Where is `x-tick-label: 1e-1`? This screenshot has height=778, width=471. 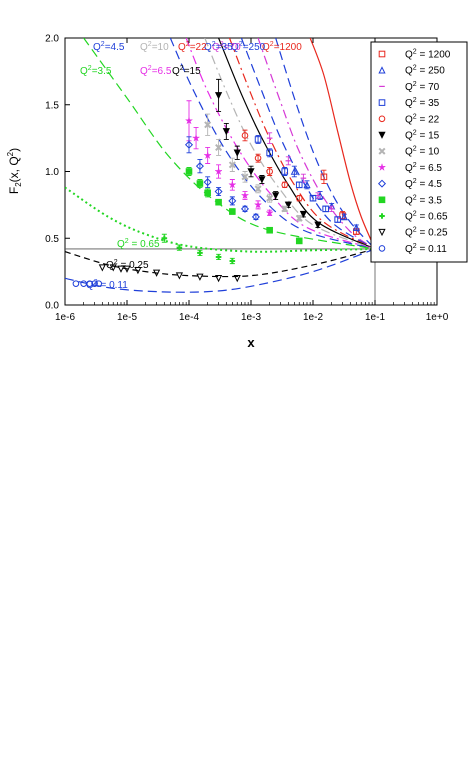 x-tick-label: 1e-1 is located at coordinates (375, 317).